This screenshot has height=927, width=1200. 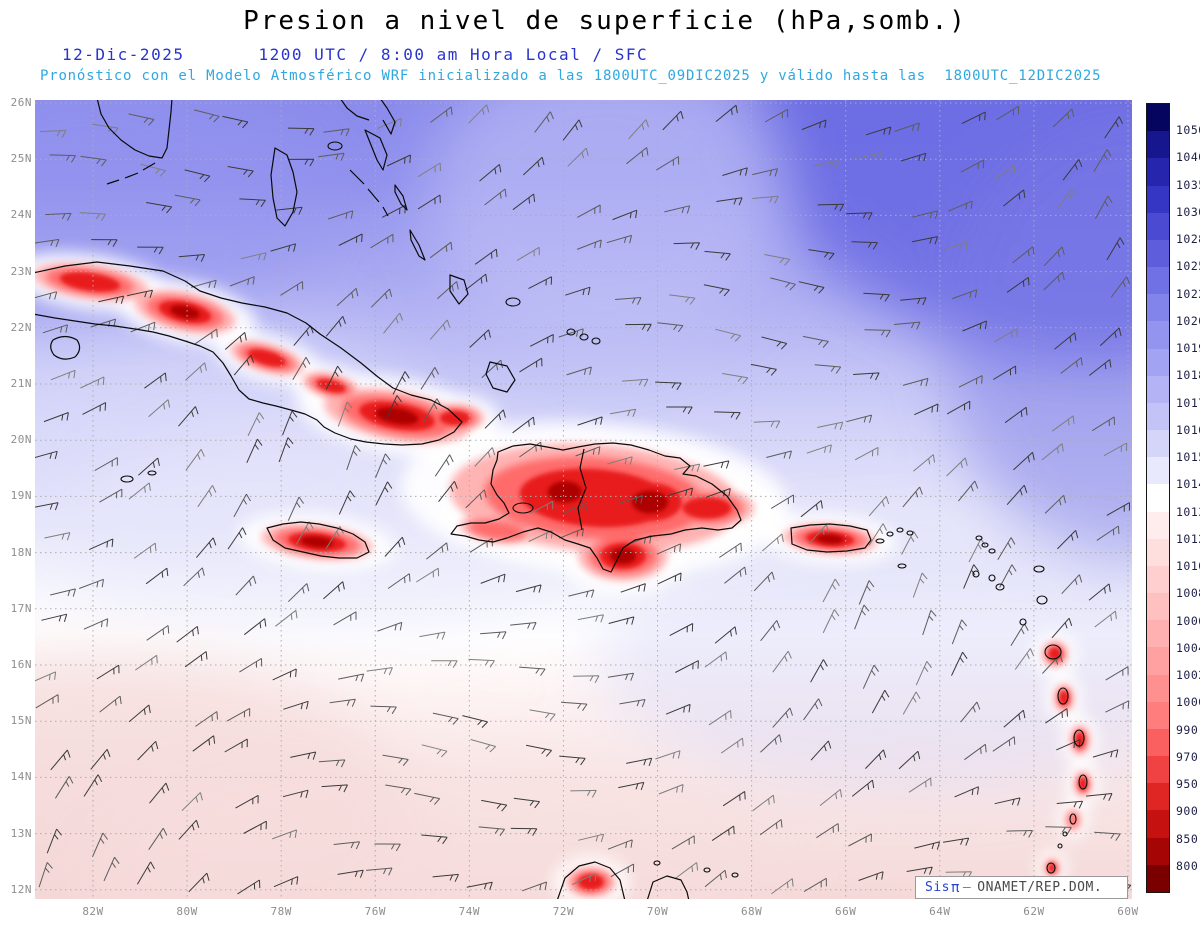 I want to click on colorbar-tick-label: 1020, so click(x=1188, y=320).